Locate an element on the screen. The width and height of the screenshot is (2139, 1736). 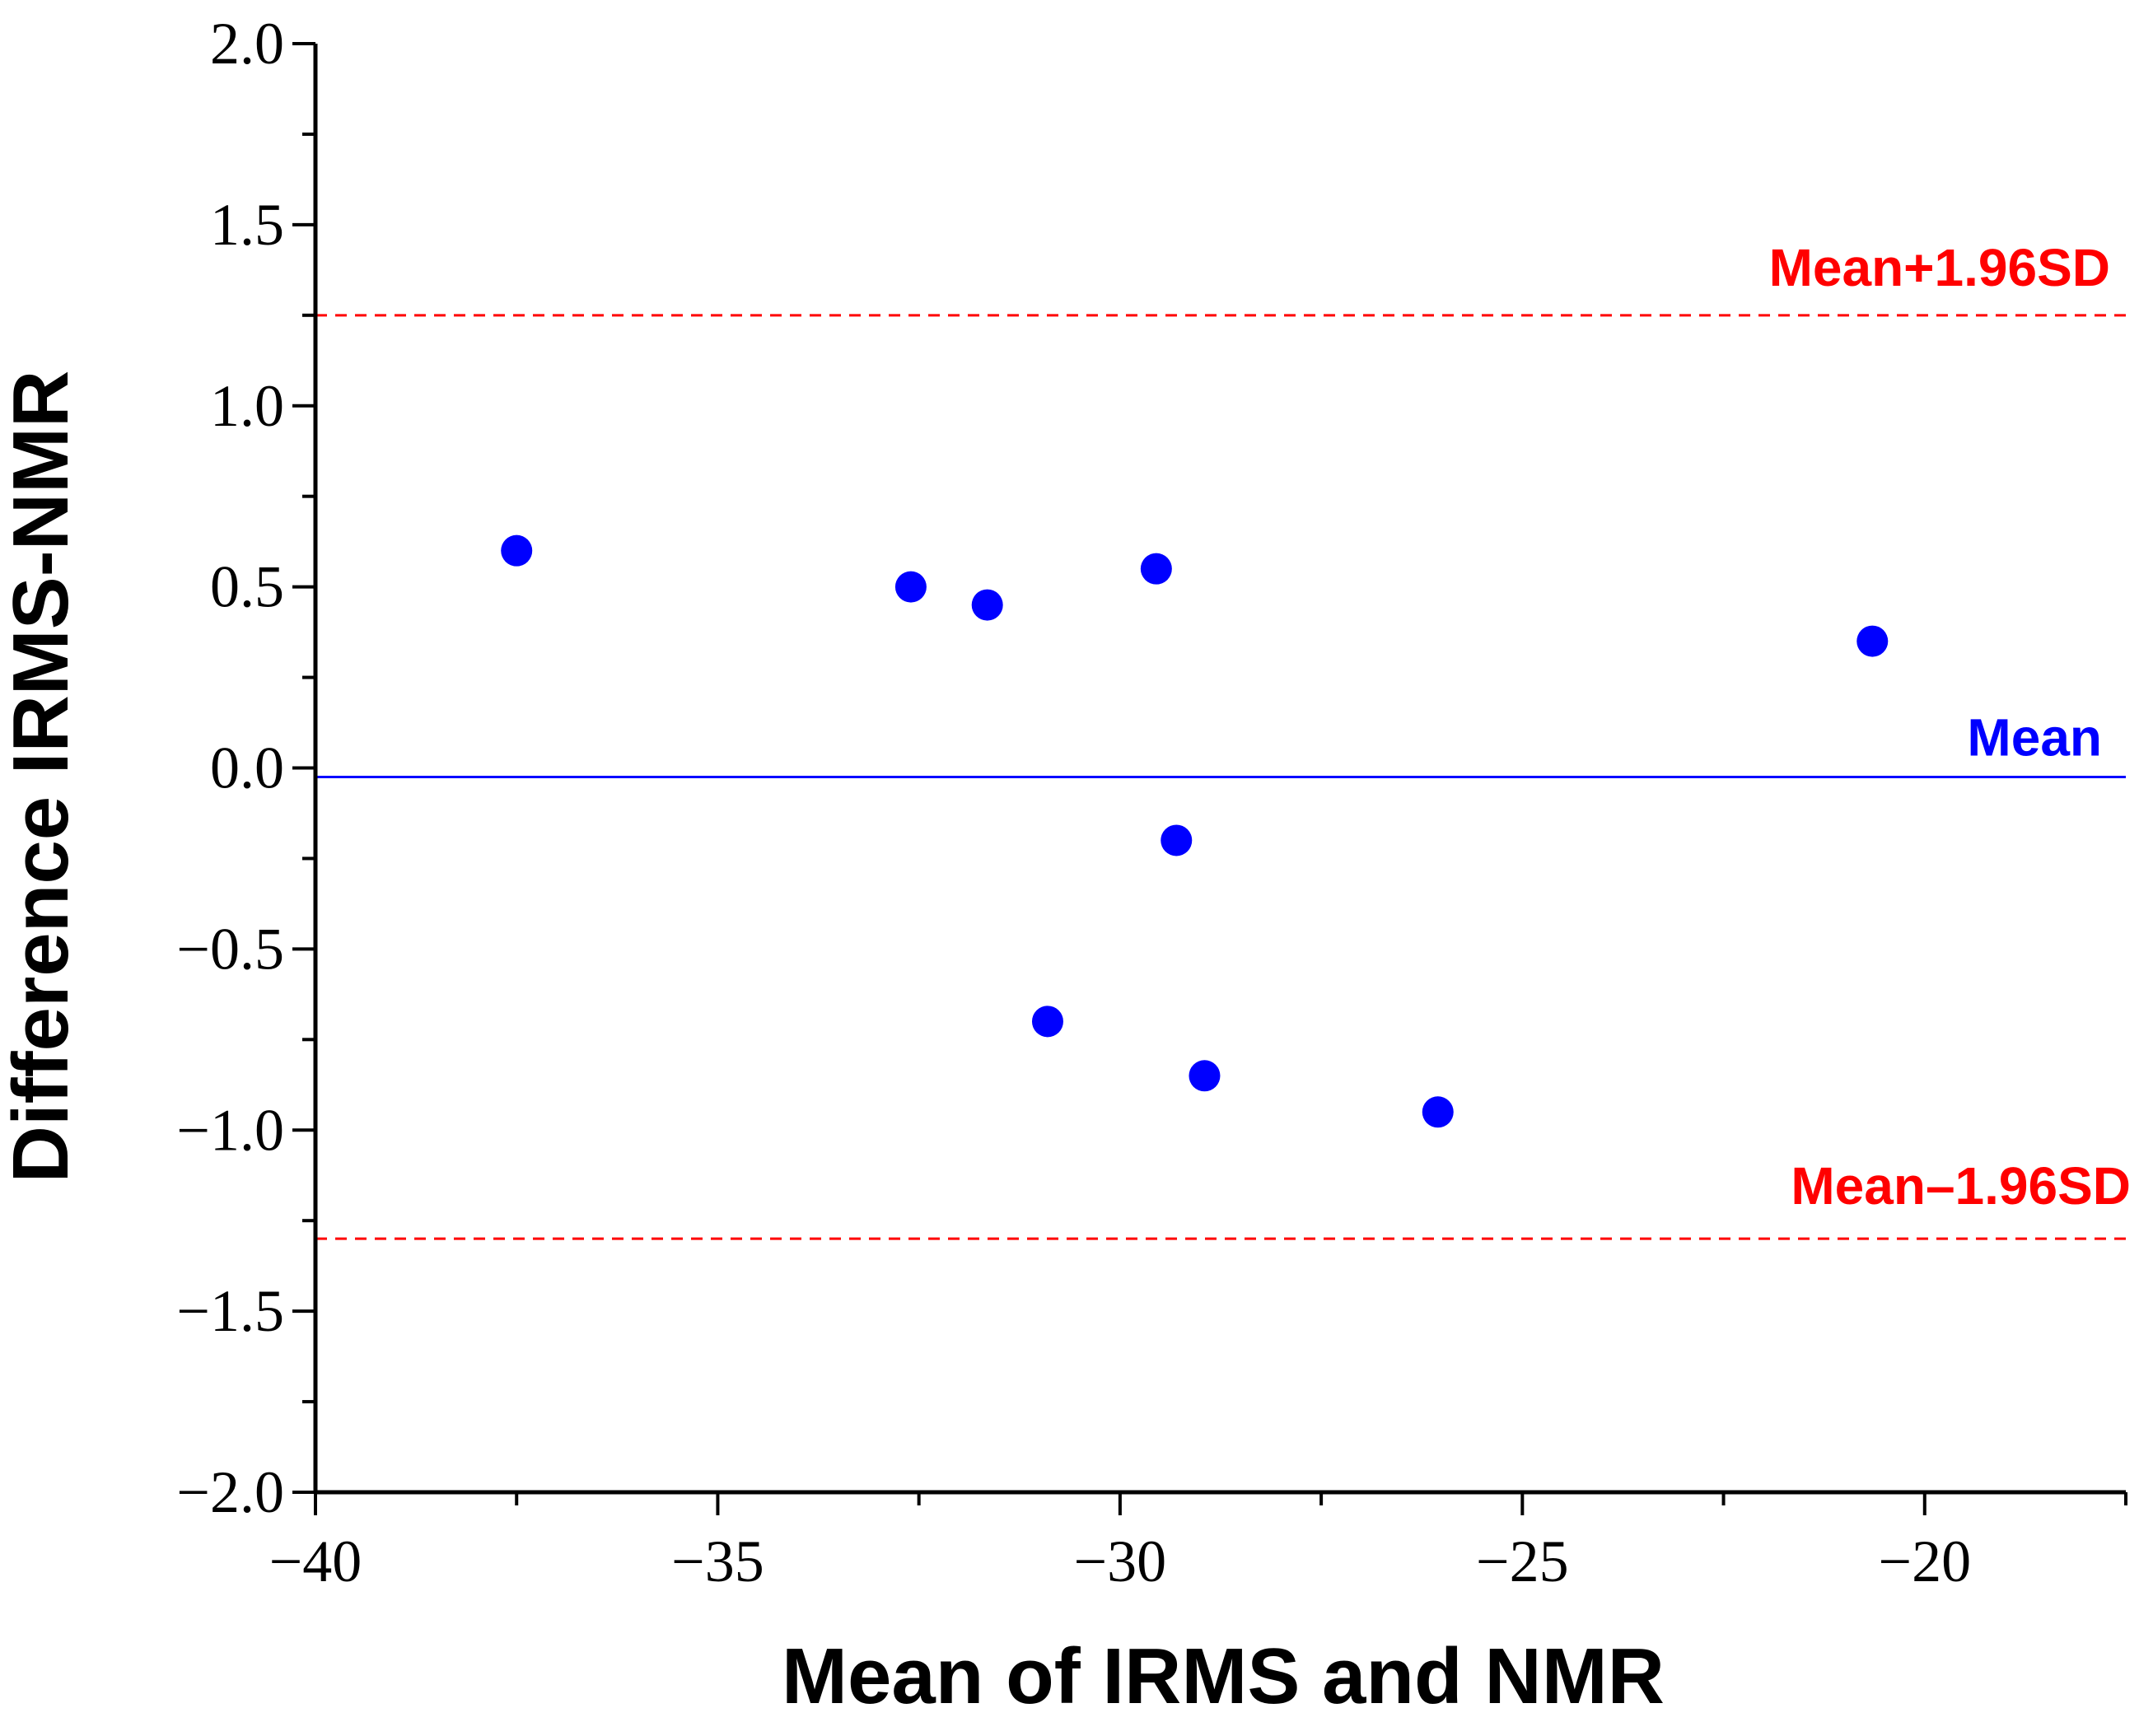
reference-labels: Mean+1.96SD Mean Mean–1.96SD is located at coordinates (1950, 727).